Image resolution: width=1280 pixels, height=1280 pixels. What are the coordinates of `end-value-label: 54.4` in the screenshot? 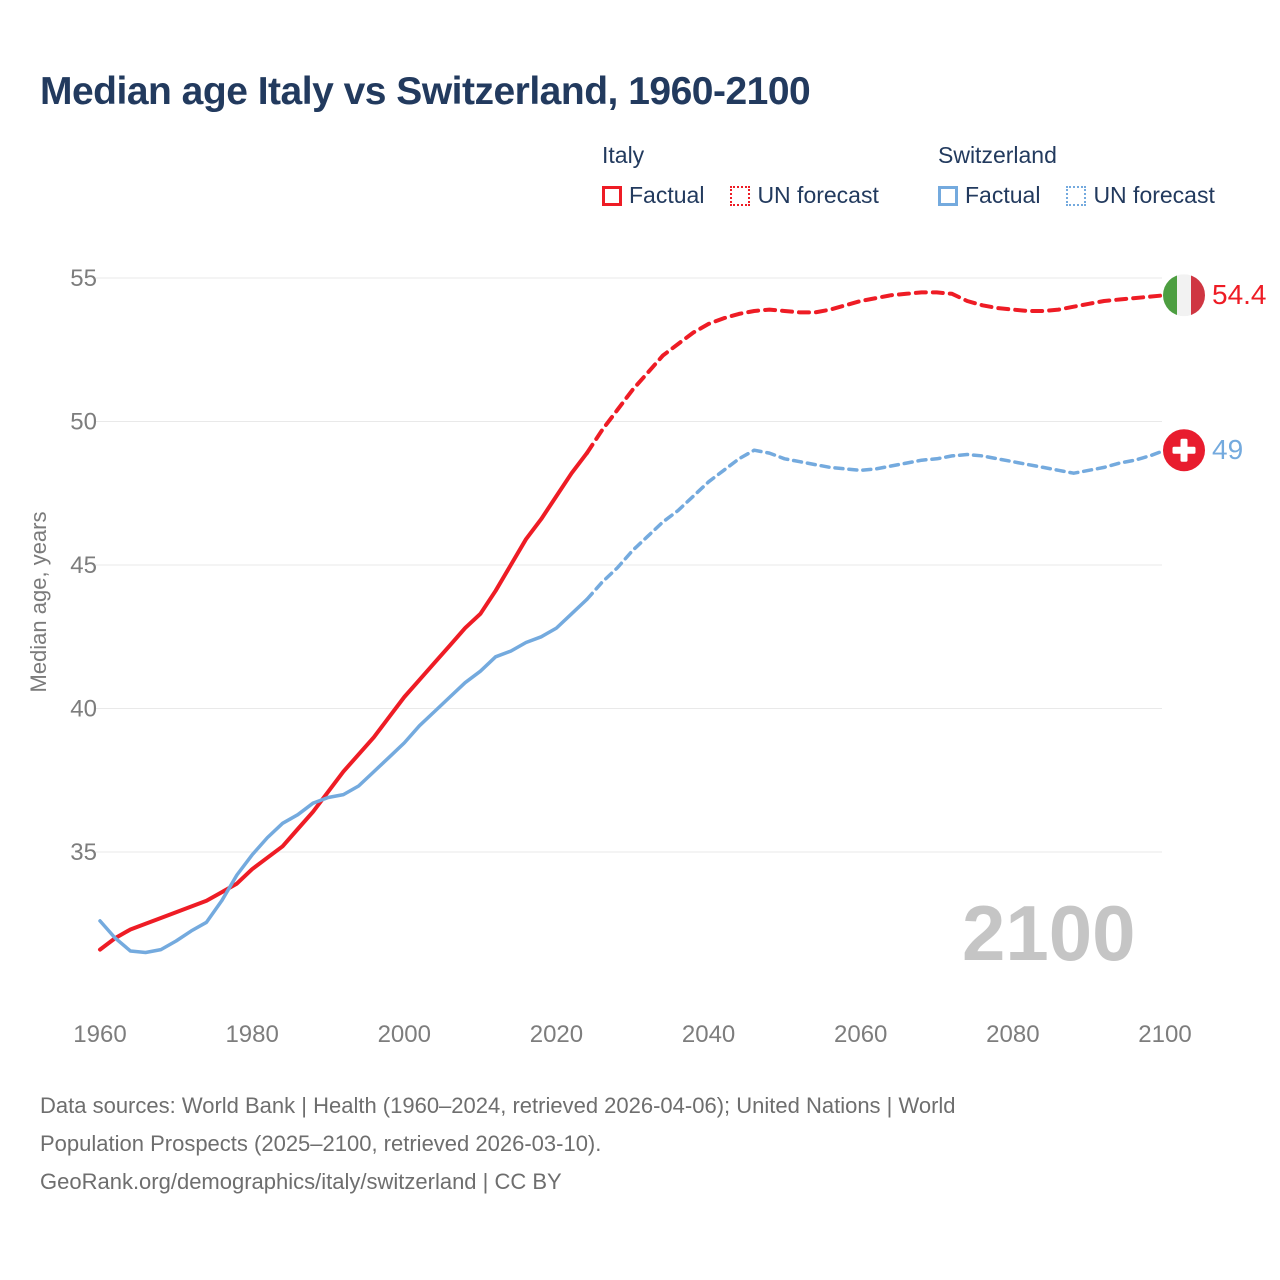 It's located at (1239, 294).